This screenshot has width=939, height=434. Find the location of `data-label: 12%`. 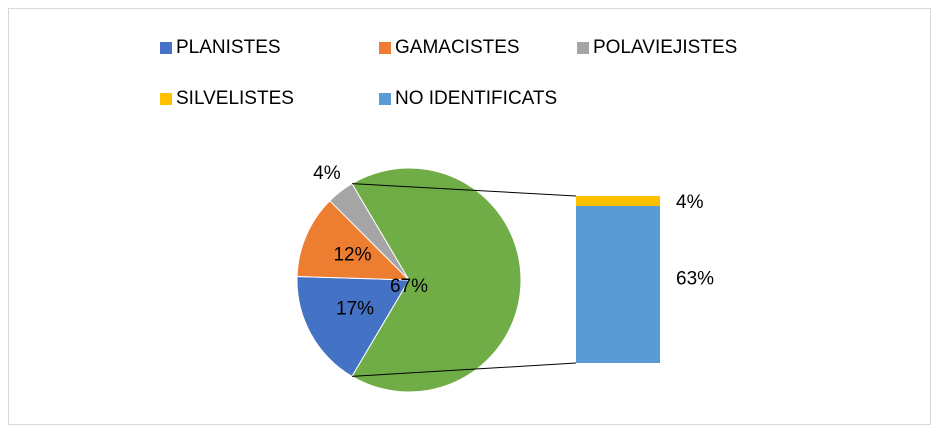

data-label: 12% is located at coordinates (352, 255).